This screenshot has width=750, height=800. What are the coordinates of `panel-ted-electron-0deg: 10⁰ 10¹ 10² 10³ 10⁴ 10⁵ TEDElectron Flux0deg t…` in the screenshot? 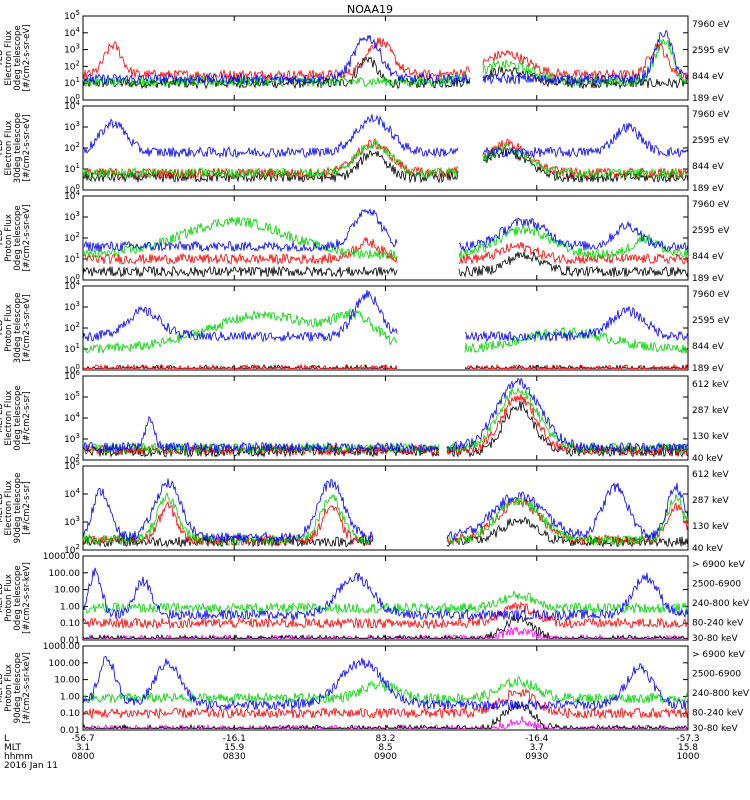 It's located at (365, 57).